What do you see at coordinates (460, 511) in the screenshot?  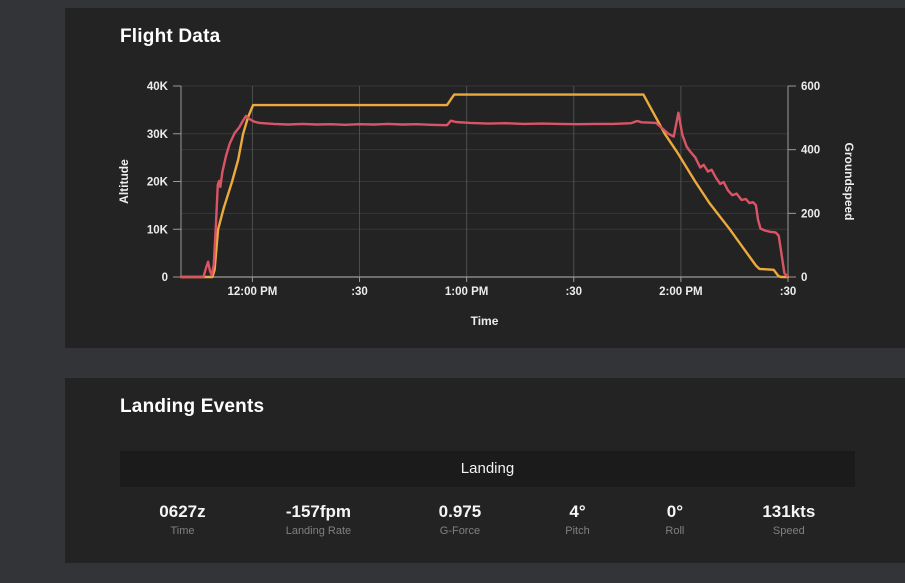 I see `stat-value: 0.975` at bounding box center [460, 511].